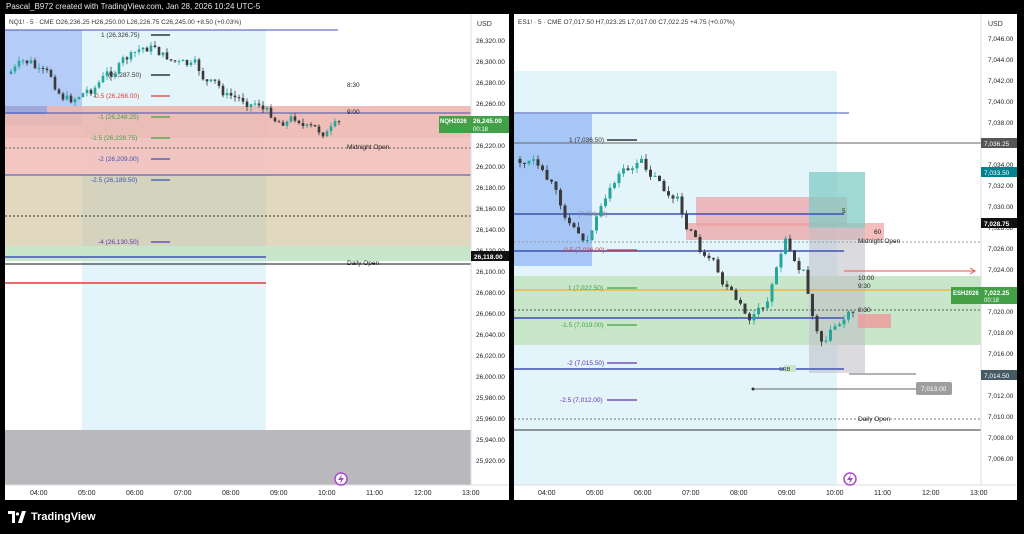  What do you see at coordinates (1001, 396) in the screenshot?
I see `price-tick: 7,012.00` at bounding box center [1001, 396].